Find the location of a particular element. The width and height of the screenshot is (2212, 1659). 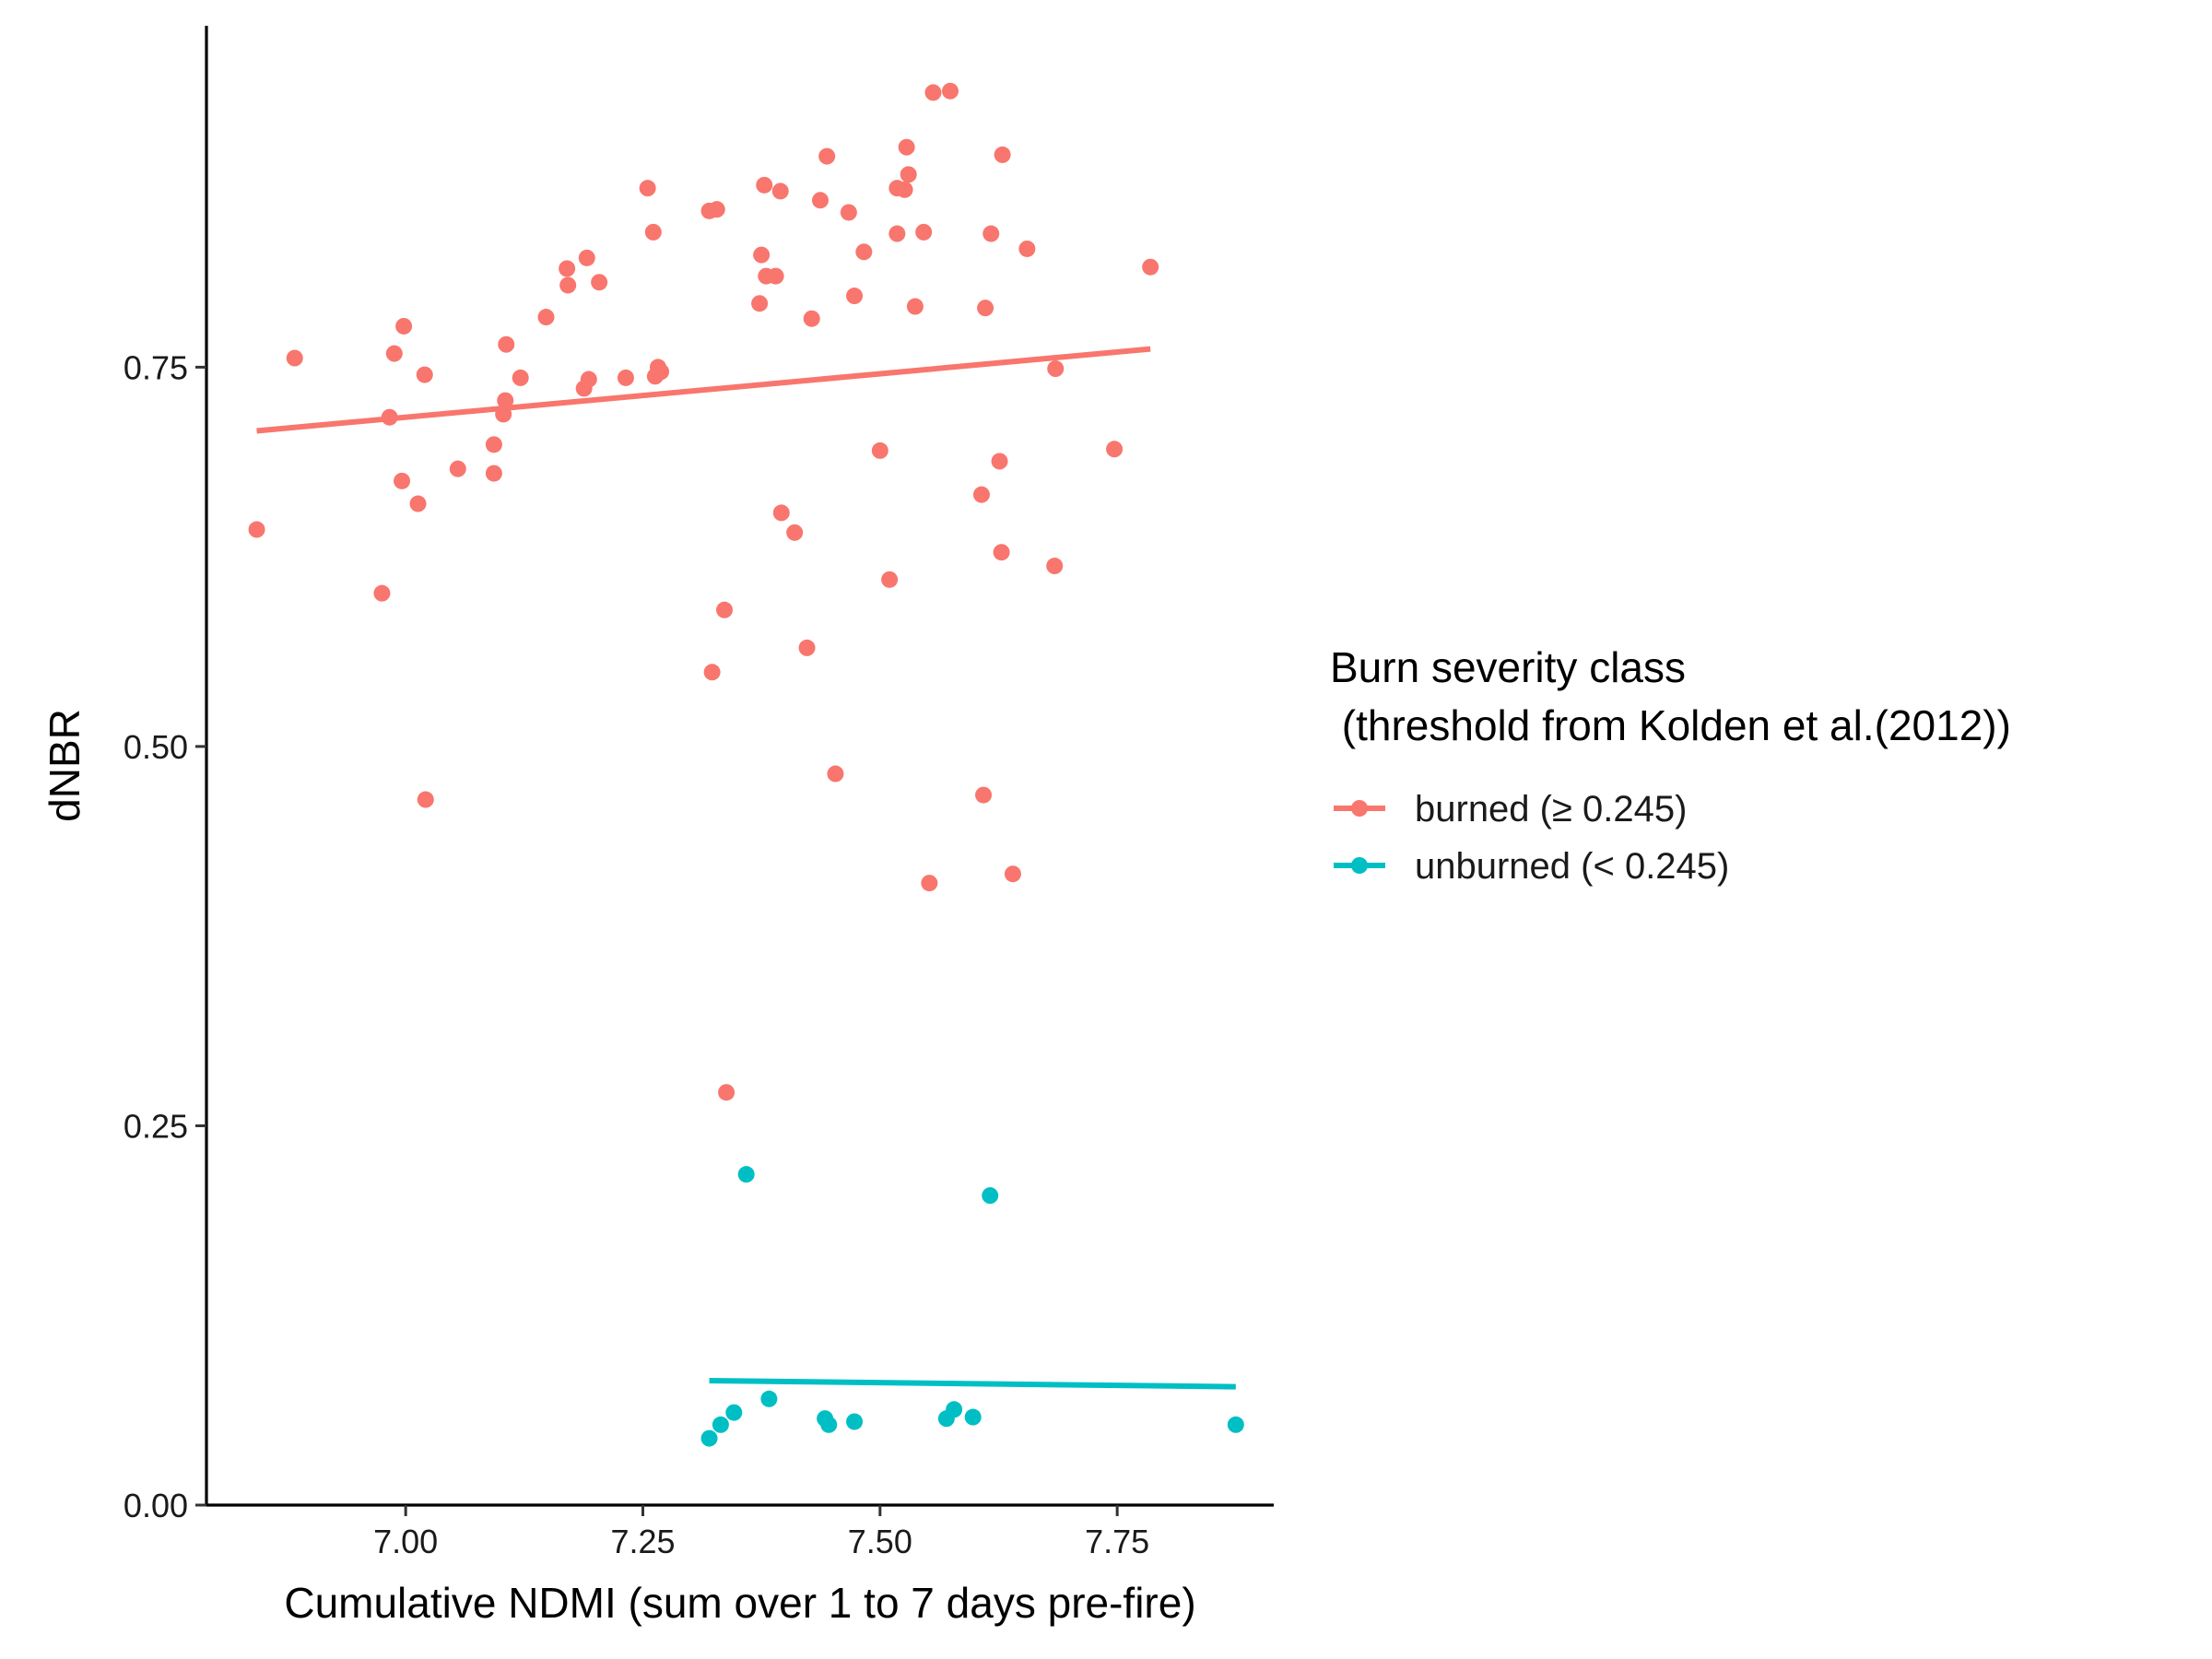

legend-title-line-2: (threshold from Kolden et al.(2012)) is located at coordinates (1670, 725).